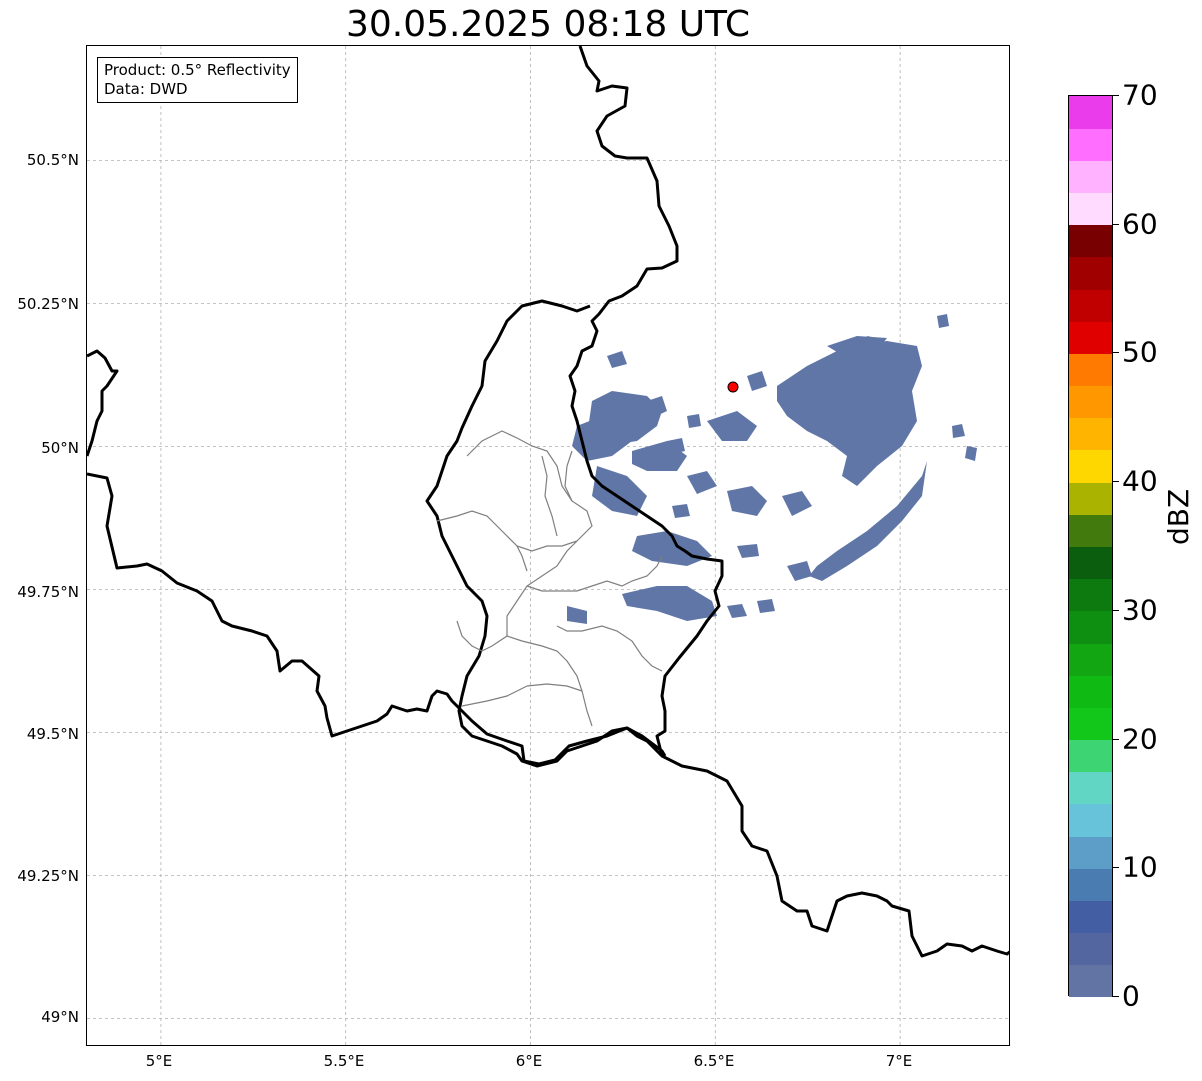  What do you see at coordinates (1140, 867) in the screenshot?
I see `colorbar-tick-label: 10` at bounding box center [1140, 867].